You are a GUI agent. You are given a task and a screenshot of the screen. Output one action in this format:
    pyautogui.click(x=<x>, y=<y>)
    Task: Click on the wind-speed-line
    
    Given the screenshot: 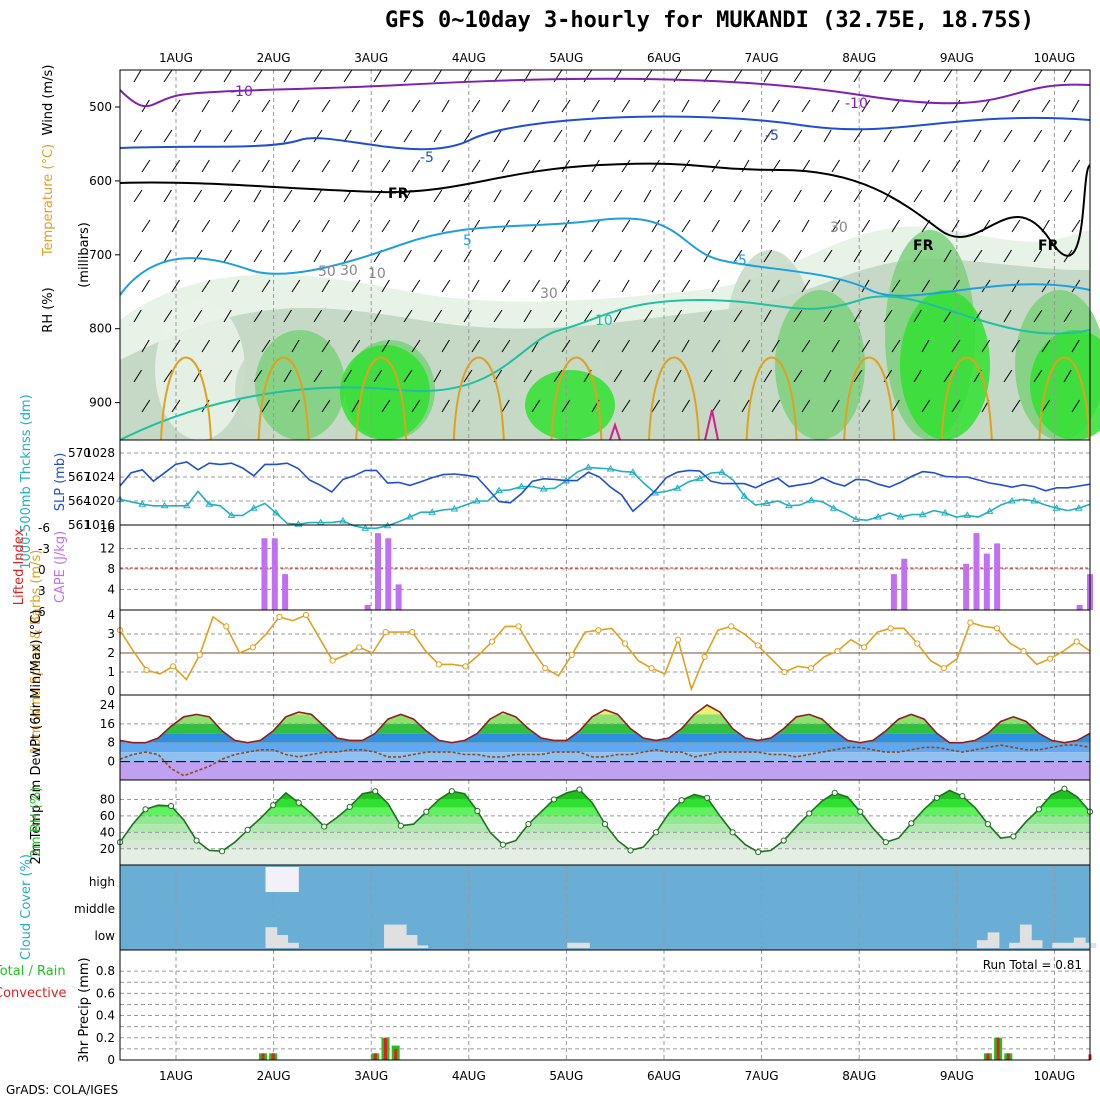 What is the action you would take?
    pyautogui.click(x=605, y=652)
    